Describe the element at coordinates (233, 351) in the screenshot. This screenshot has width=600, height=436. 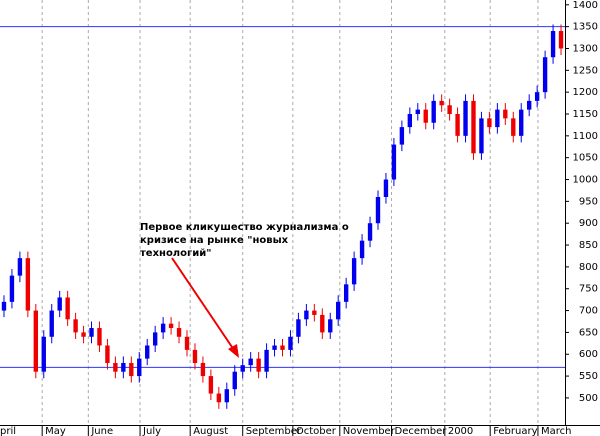
I see `arrow-head` at that location.